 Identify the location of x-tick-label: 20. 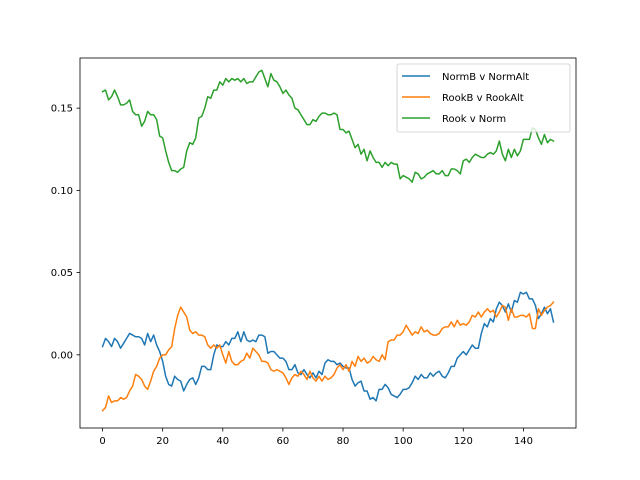
(162, 441).